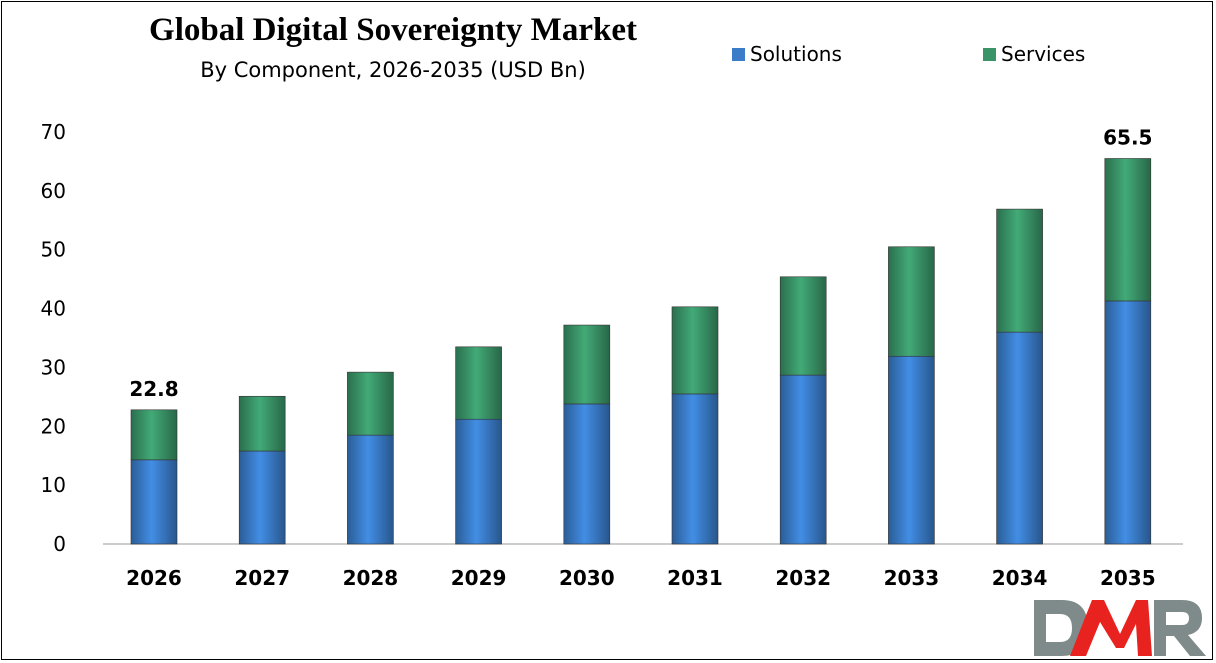 The height and width of the screenshot is (663, 1216). I want to click on legend-item-services: Services, so click(1034, 54).